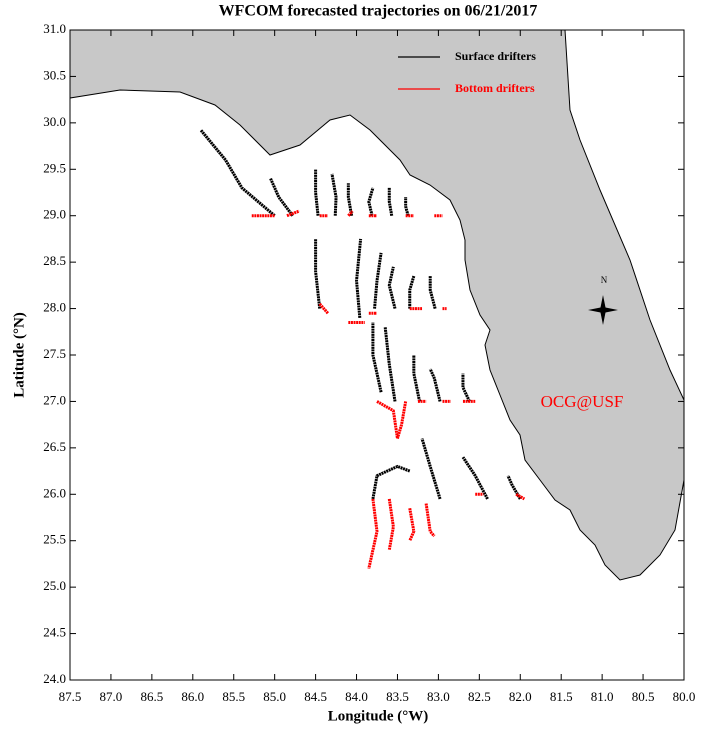 The image size is (713, 756). I want to click on y-tick-label: 29.5, so click(54, 167).